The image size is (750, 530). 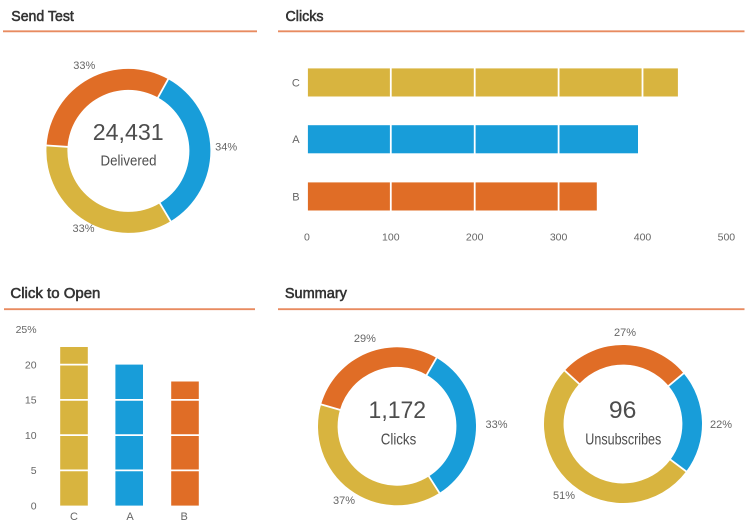 I want to click on svg-text: 300, so click(x=559, y=238).